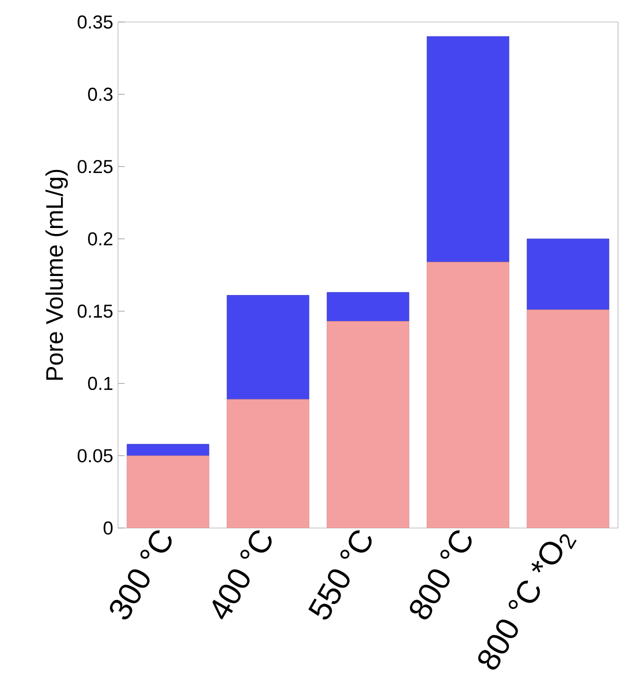 The image size is (619, 699). What do you see at coordinates (95, 167) in the screenshot?
I see `y-tick-label: 0.25` at bounding box center [95, 167].